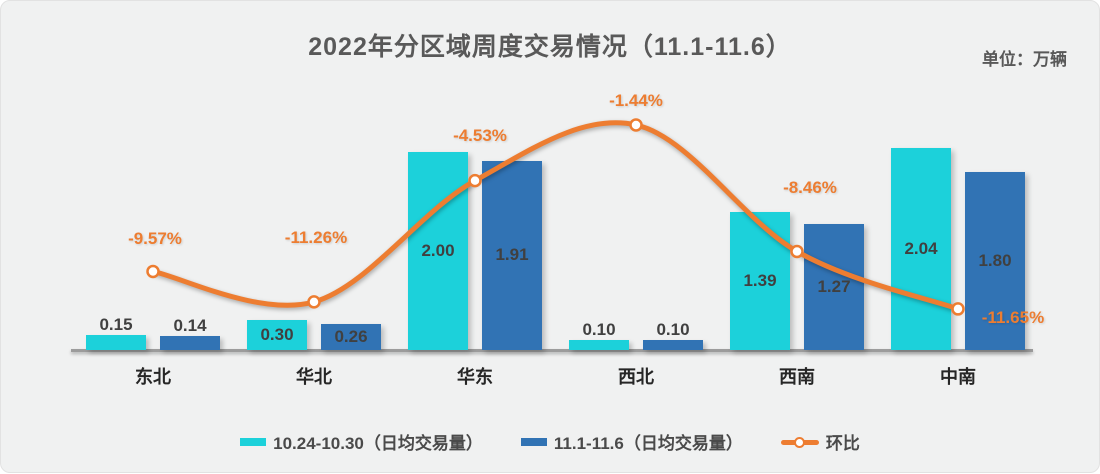 The width and height of the screenshot is (1100, 474). Describe the element at coordinates (636, 377) in the screenshot. I see `x-axis-label-3: 西北` at that location.